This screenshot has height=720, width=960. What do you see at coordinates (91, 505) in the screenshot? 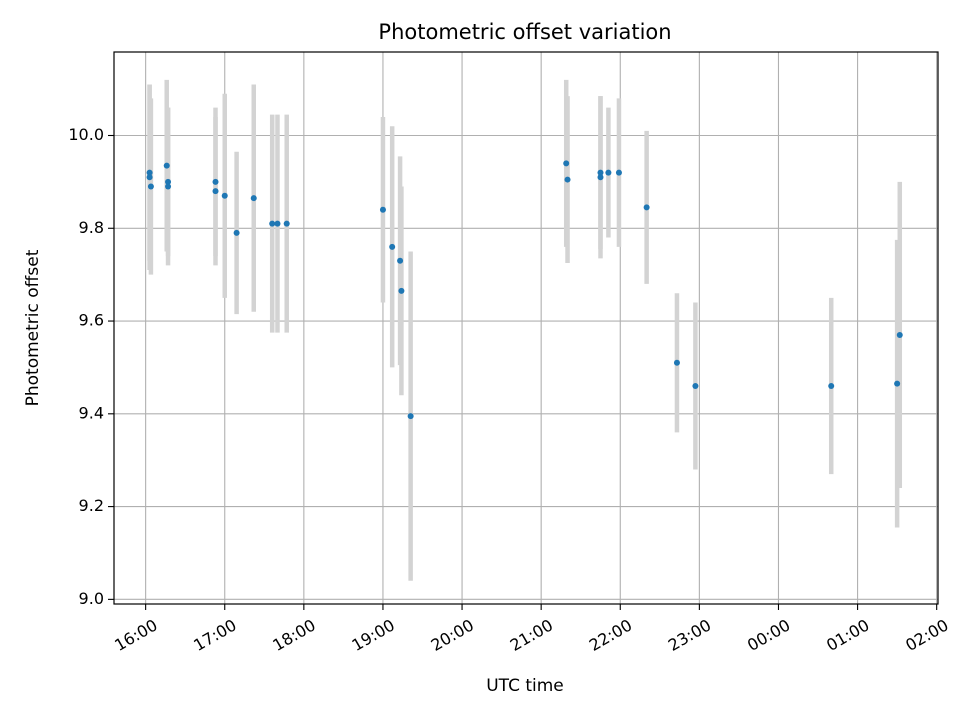
I see `y-tick-label: 9.2` at bounding box center [91, 505].